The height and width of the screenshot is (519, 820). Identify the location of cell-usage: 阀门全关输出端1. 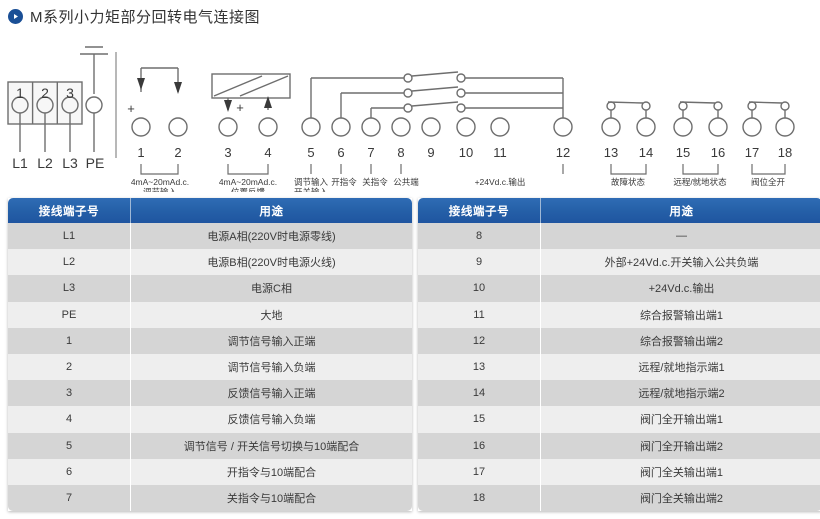
(680, 471).